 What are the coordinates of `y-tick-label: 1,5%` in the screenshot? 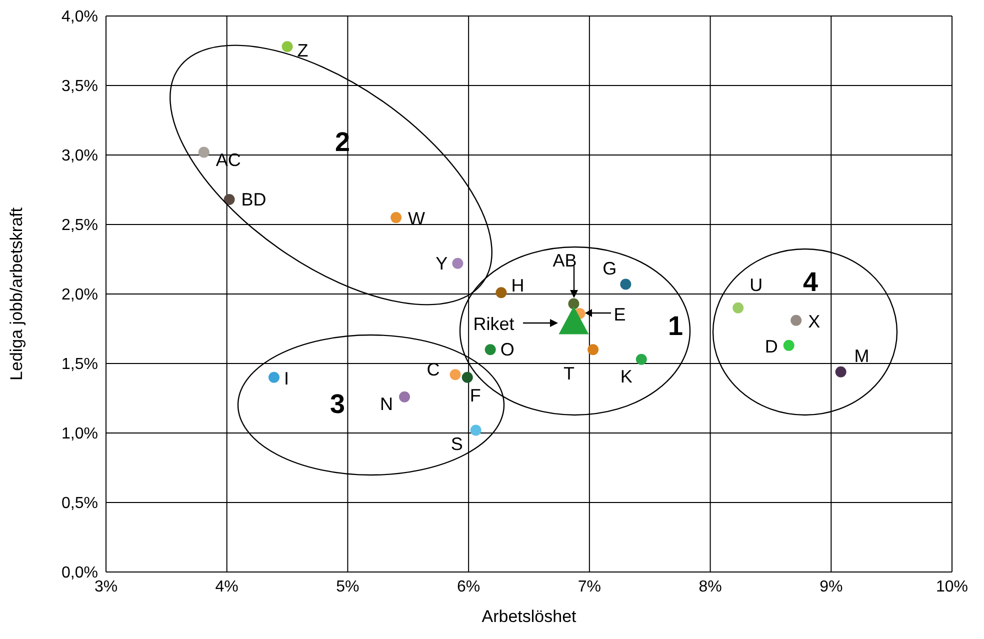 It's located at (80, 365).